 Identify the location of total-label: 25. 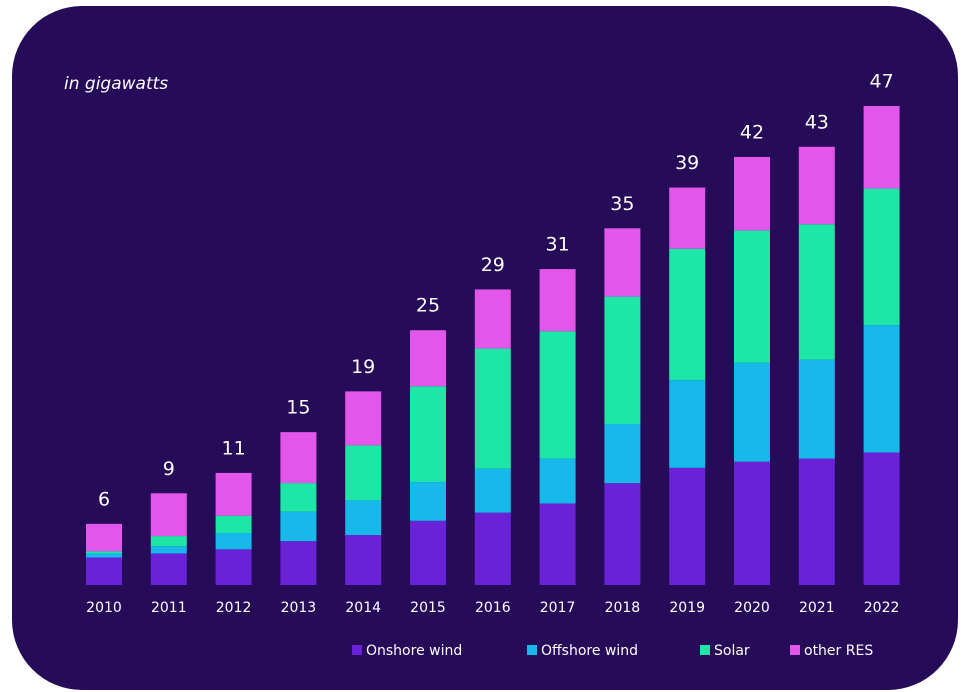
(428, 306).